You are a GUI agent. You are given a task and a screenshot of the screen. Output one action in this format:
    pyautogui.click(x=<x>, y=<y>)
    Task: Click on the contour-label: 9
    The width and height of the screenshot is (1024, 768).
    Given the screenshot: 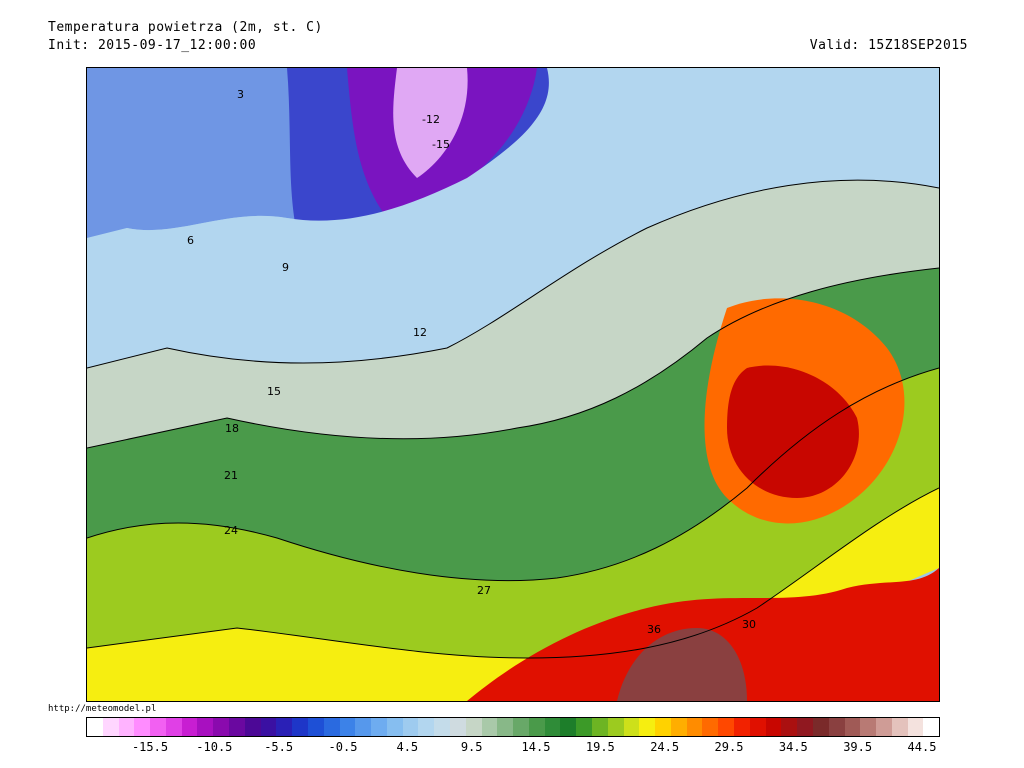 What is the action you would take?
    pyautogui.click(x=285, y=267)
    